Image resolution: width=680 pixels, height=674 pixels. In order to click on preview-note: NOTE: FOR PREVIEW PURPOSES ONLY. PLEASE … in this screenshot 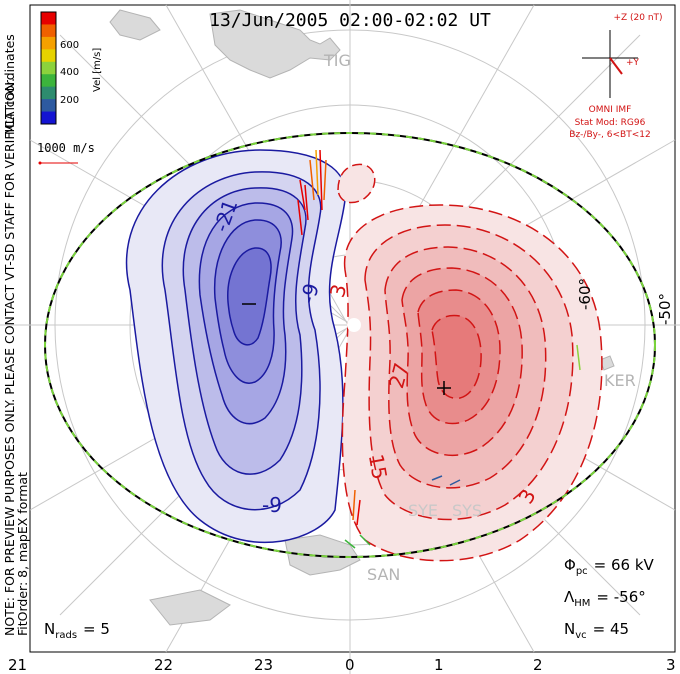, I will do `click(9, 357)`.